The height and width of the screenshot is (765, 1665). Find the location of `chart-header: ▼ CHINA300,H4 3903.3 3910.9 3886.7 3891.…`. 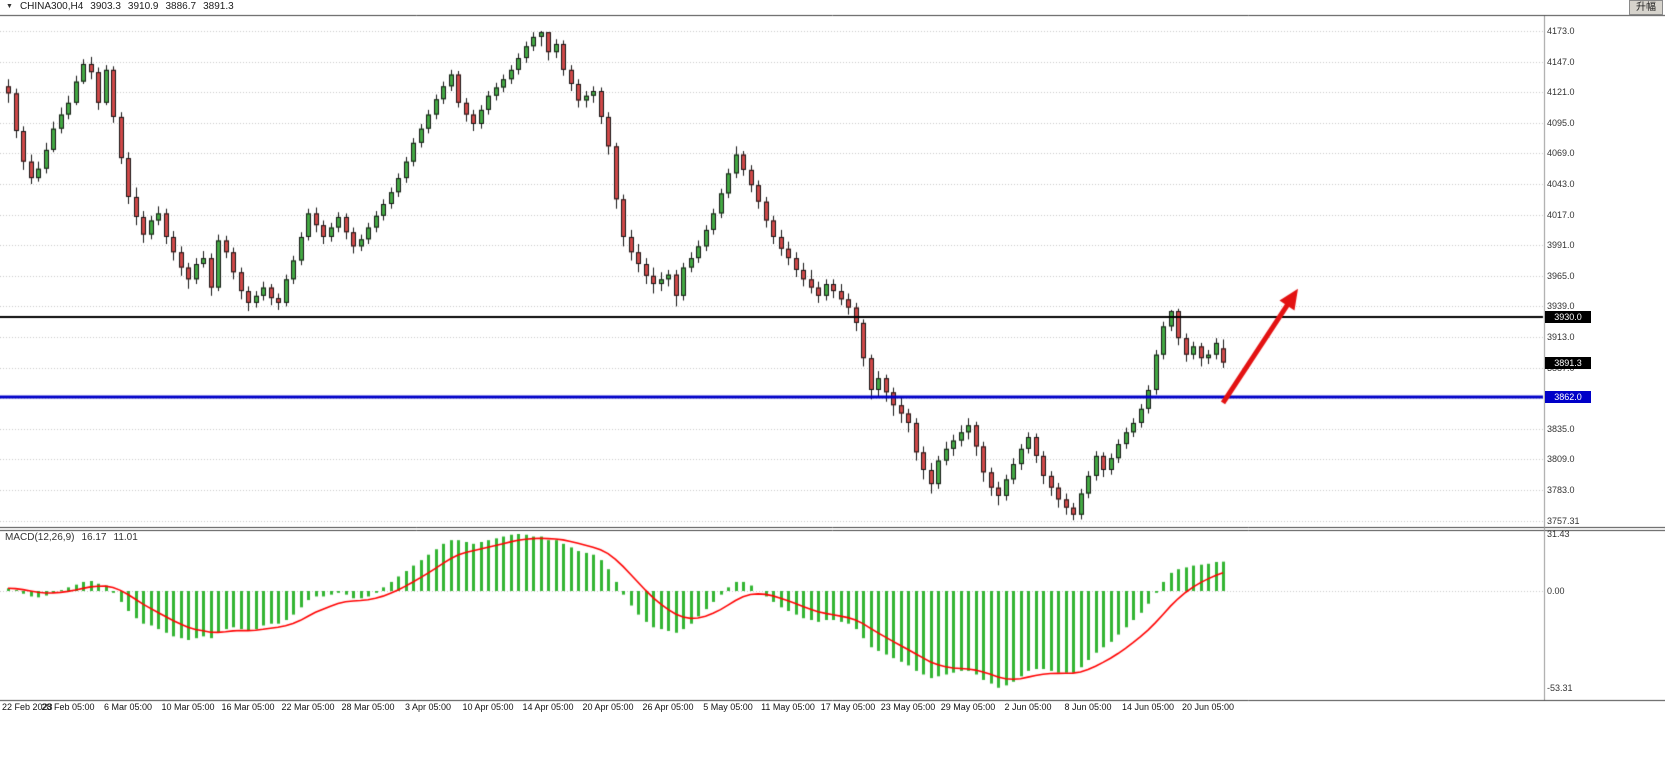

chart-header: ▼ CHINA300,H4 3903.3 3910.9 3886.7 3891.… is located at coordinates (120, 6).